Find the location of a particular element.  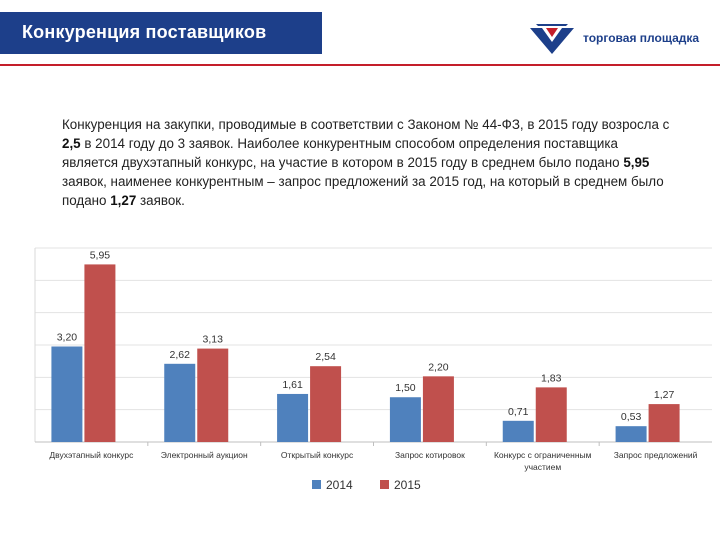

intro-text-4: заявок. is located at coordinates (160, 200).